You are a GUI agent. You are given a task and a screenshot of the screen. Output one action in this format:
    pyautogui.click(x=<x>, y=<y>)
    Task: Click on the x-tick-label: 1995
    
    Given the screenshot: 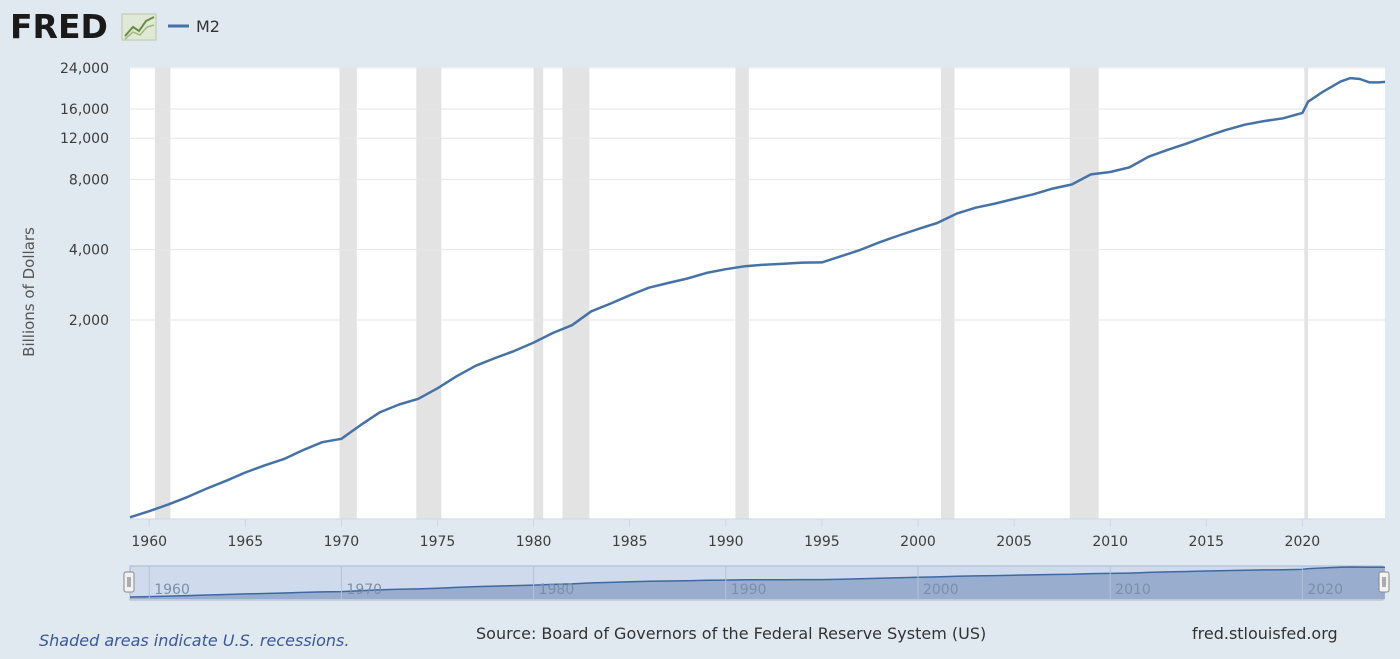 What is the action you would take?
    pyautogui.click(x=822, y=542)
    